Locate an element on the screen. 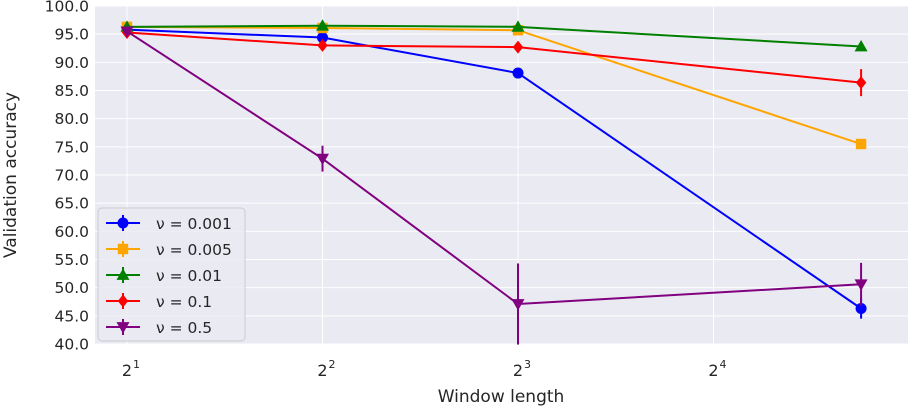 The image size is (913, 411). y-tick-label: 75.0 is located at coordinates (71, 147).